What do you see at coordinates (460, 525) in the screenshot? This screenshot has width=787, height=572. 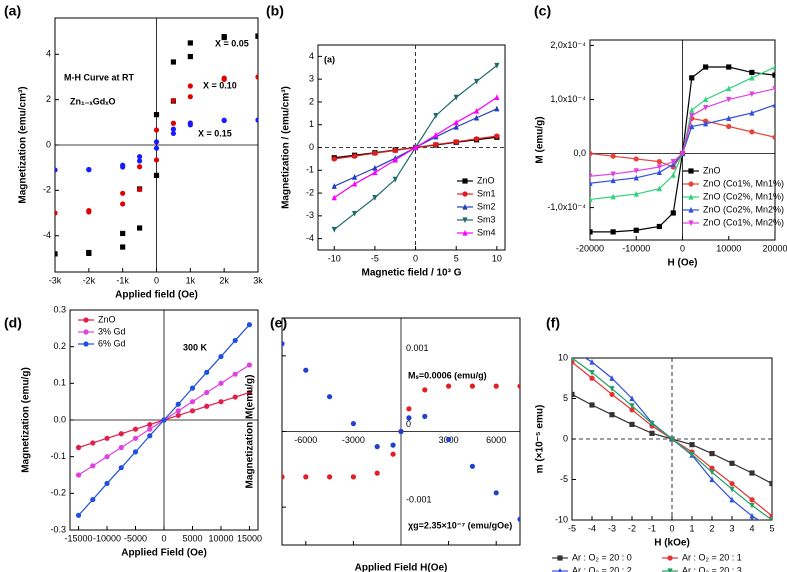 I see `annotation: χg=2.35×10⁻⁷ (emu/gOe)` at bounding box center [460, 525].